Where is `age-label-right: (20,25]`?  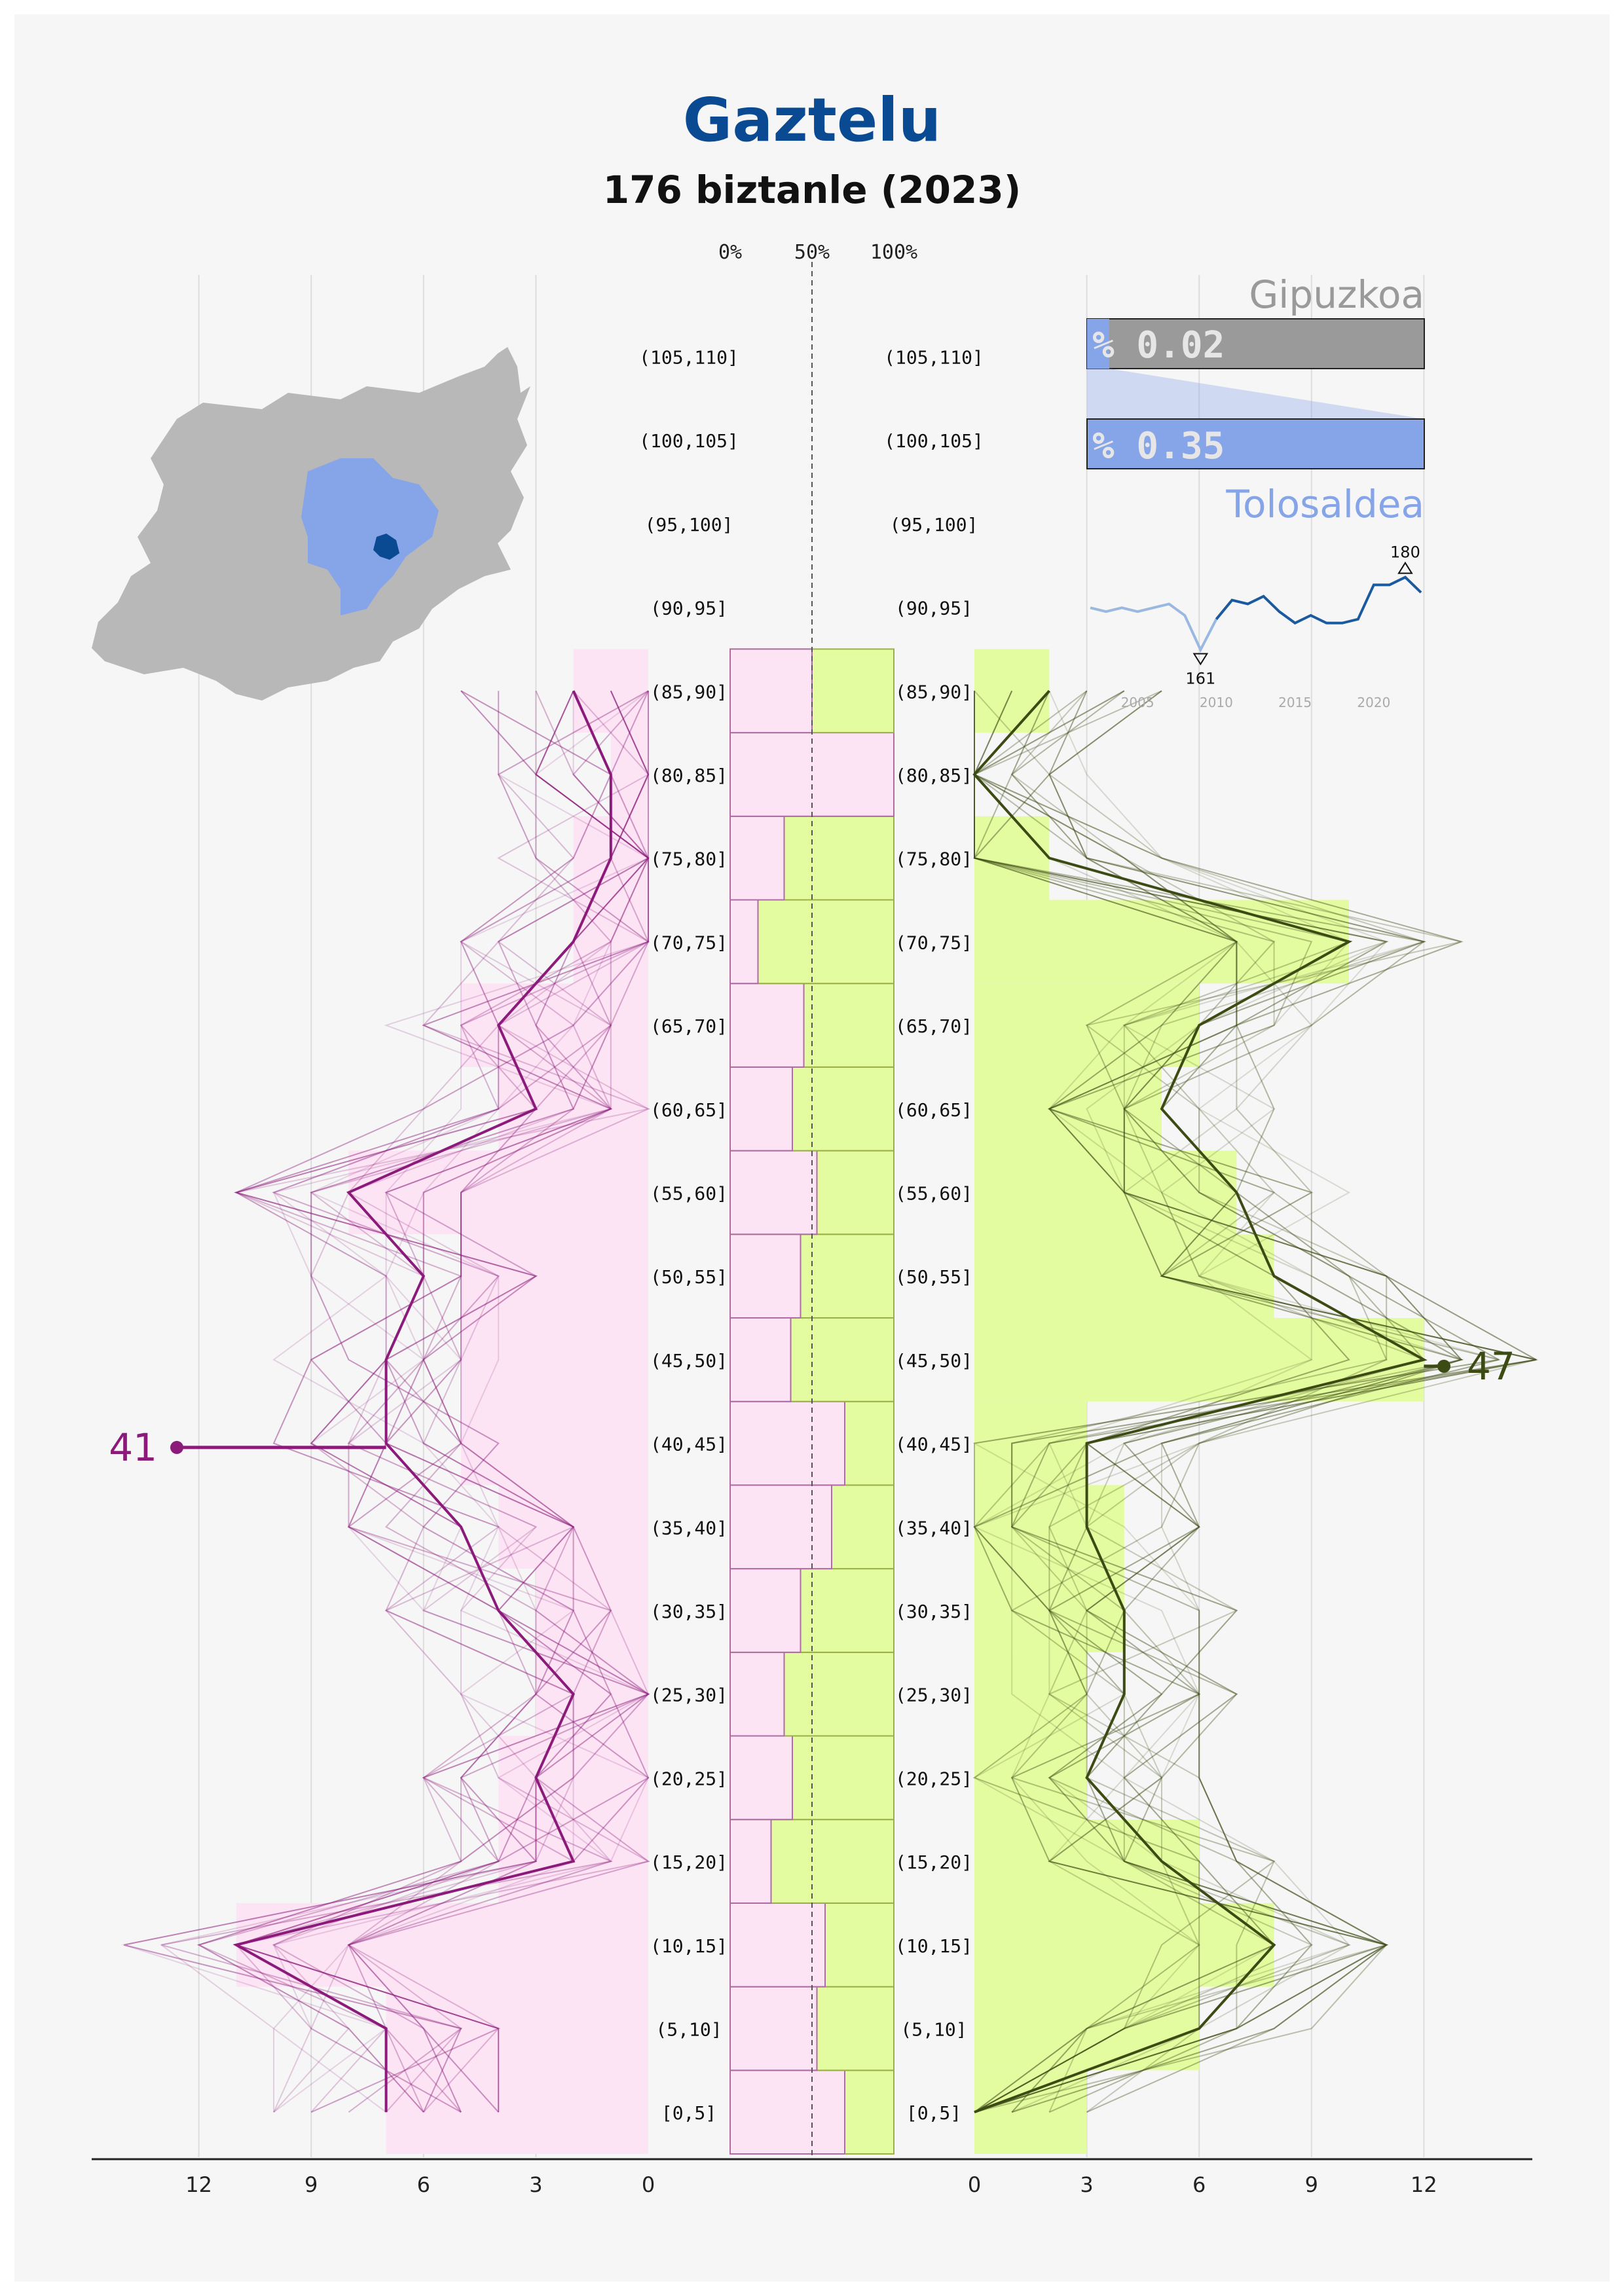
age-label-right: (20,25] is located at coordinates (933, 1778).